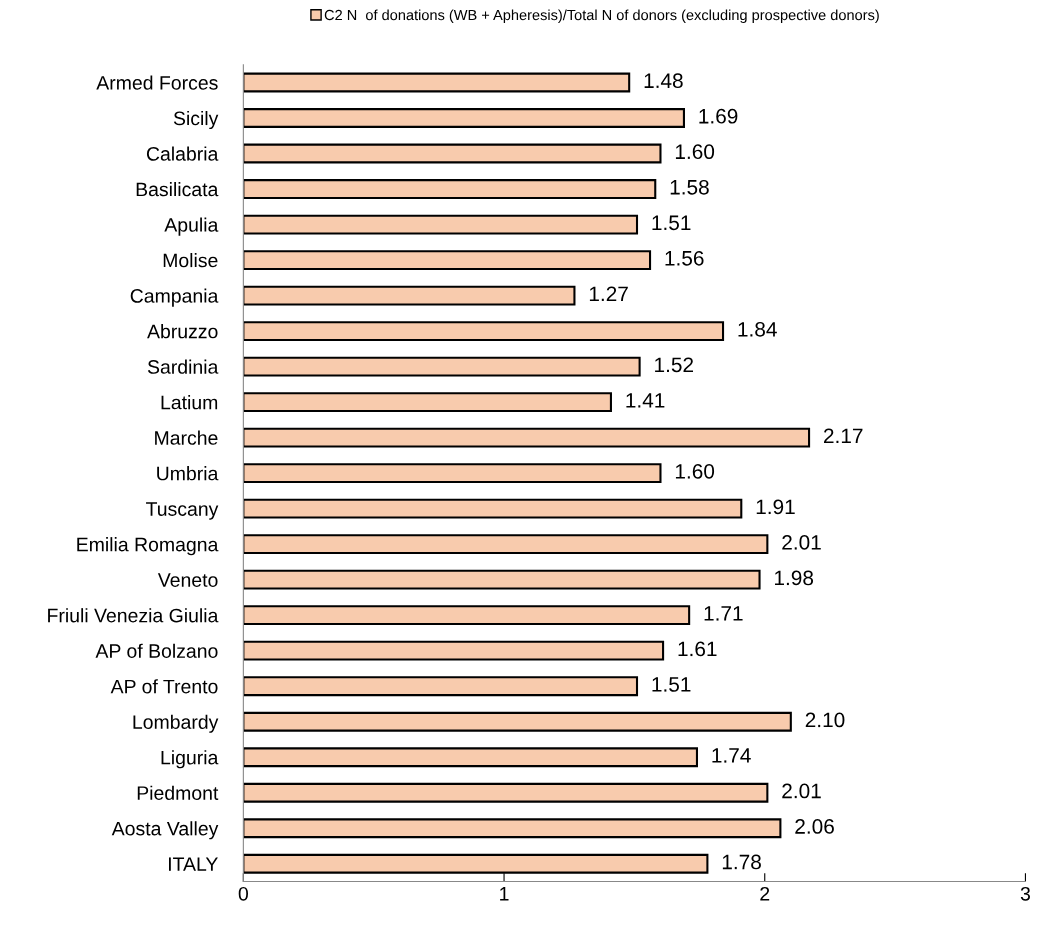  What do you see at coordinates (164, 686) in the screenshot?
I see `y-tick-label: AP of Trento` at bounding box center [164, 686].